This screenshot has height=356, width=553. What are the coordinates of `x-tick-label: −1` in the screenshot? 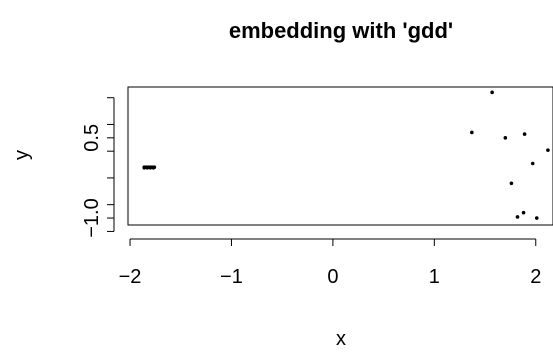 It's located at (231, 277).